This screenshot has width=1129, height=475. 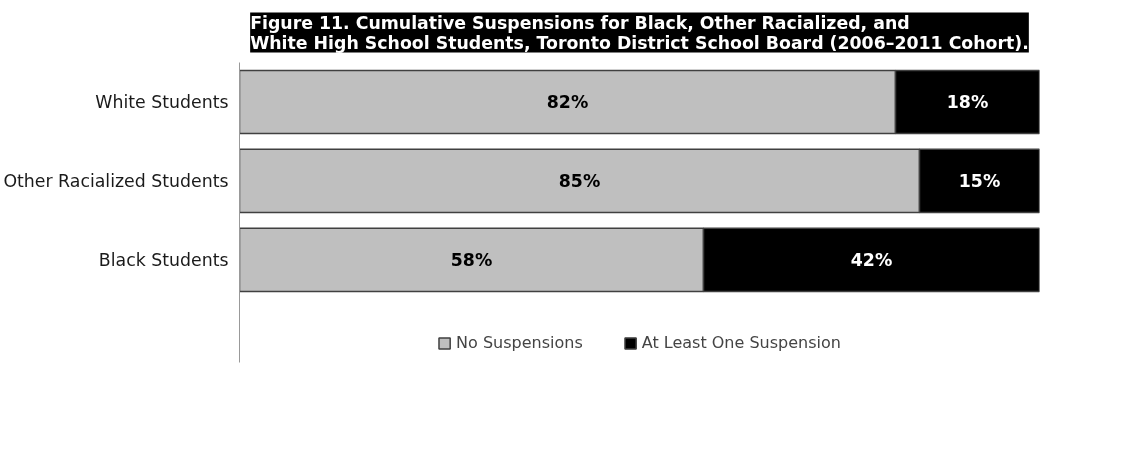 I want to click on legend-label: No Suspensions, so click(x=519, y=342).